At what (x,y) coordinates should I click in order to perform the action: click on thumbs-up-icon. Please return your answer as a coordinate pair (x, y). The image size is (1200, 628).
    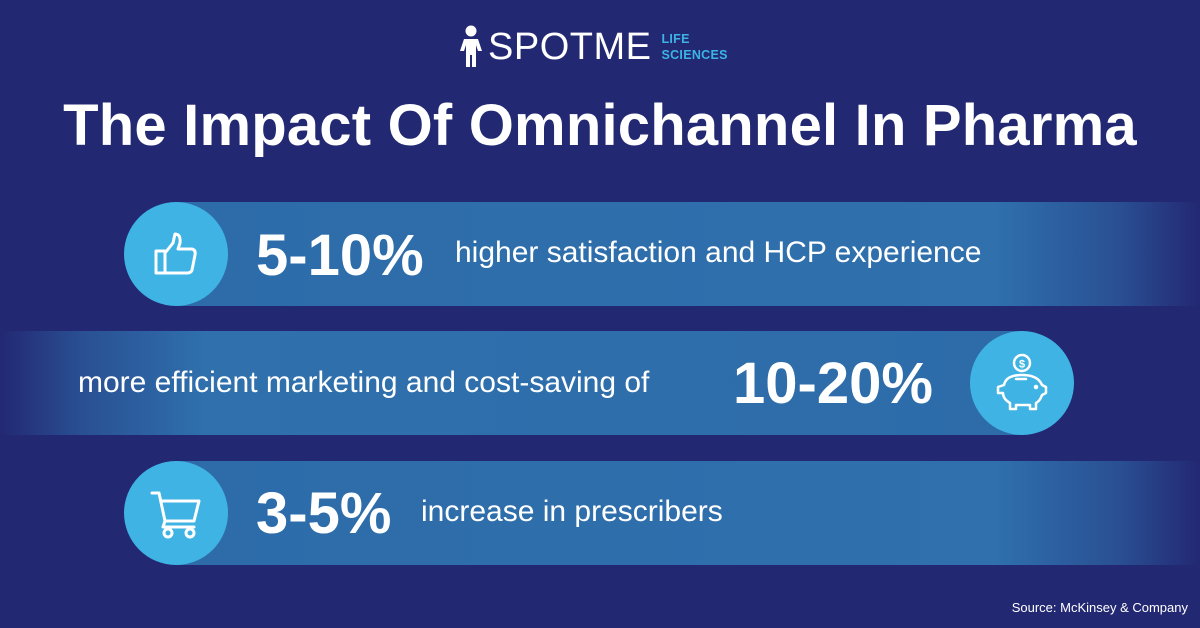
    Looking at the image, I should click on (175, 253).